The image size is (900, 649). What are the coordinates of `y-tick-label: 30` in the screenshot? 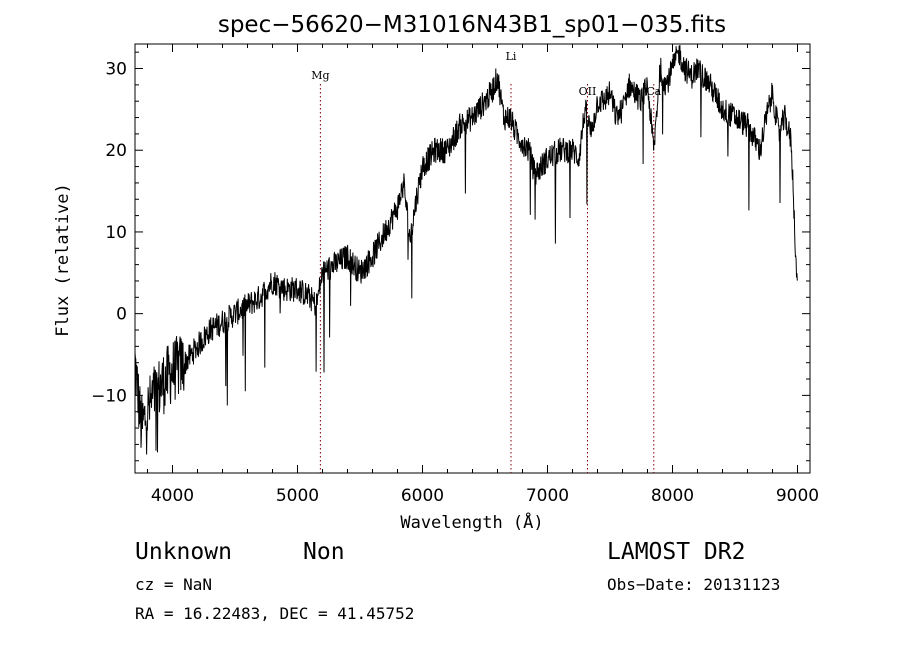 It's located at (116, 70).